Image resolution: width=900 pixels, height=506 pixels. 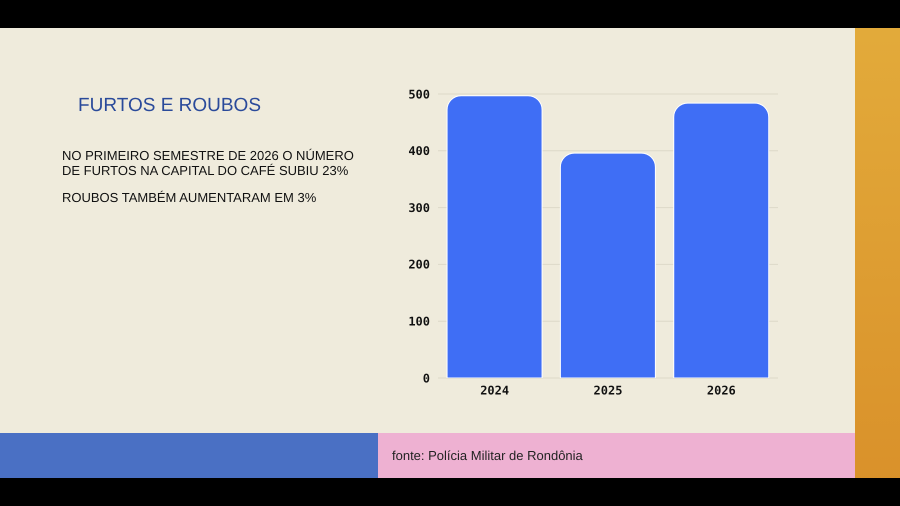 What do you see at coordinates (419, 151) in the screenshot?
I see `y-tick-label: 400` at bounding box center [419, 151].